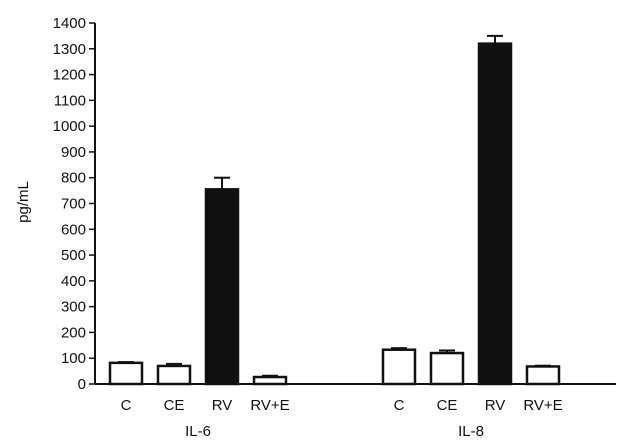 The width and height of the screenshot is (640, 441). I want to click on y-tick-label: 0, so click(82, 384).